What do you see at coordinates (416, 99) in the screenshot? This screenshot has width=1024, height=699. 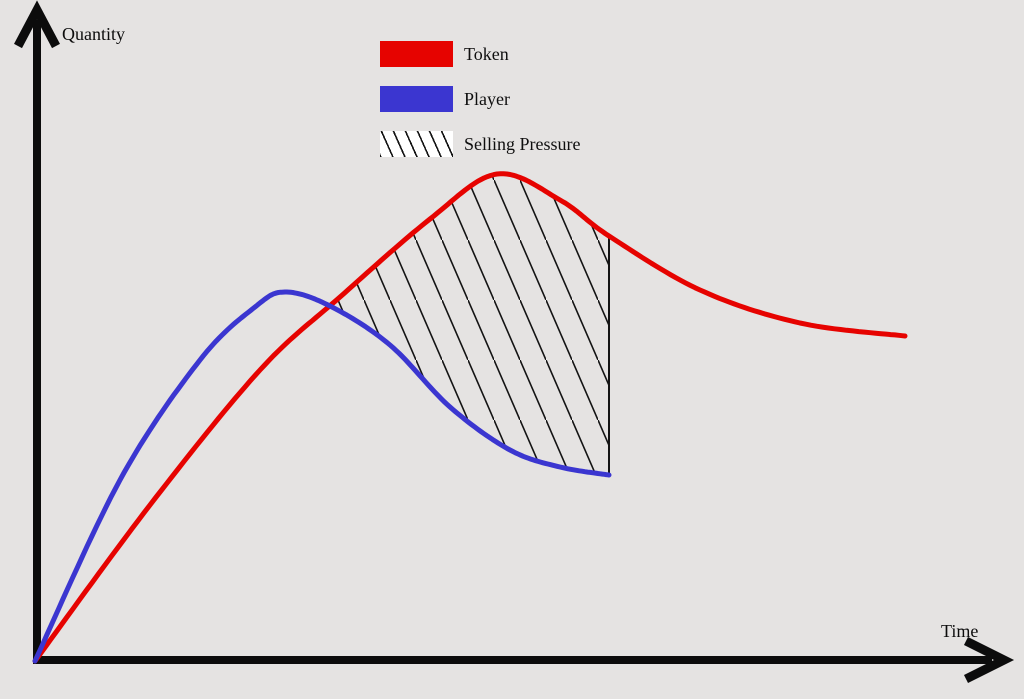 I see `player-swatch` at bounding box center [416, 99].